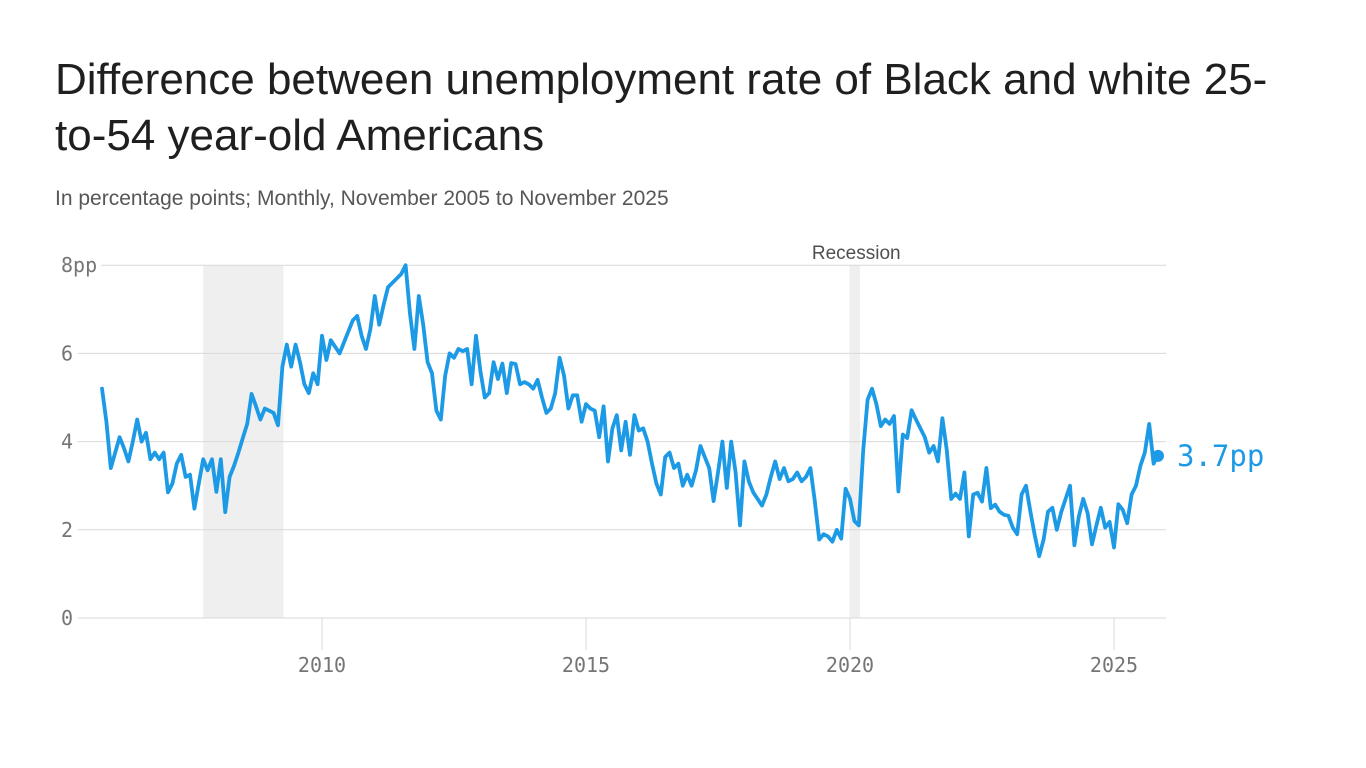 This screenshot has width=1366, height=768. What do you see at coordinates (67, 442) in the screenshot?
I see `y-tick-label-4: 4` at bounding box center [67, 442].